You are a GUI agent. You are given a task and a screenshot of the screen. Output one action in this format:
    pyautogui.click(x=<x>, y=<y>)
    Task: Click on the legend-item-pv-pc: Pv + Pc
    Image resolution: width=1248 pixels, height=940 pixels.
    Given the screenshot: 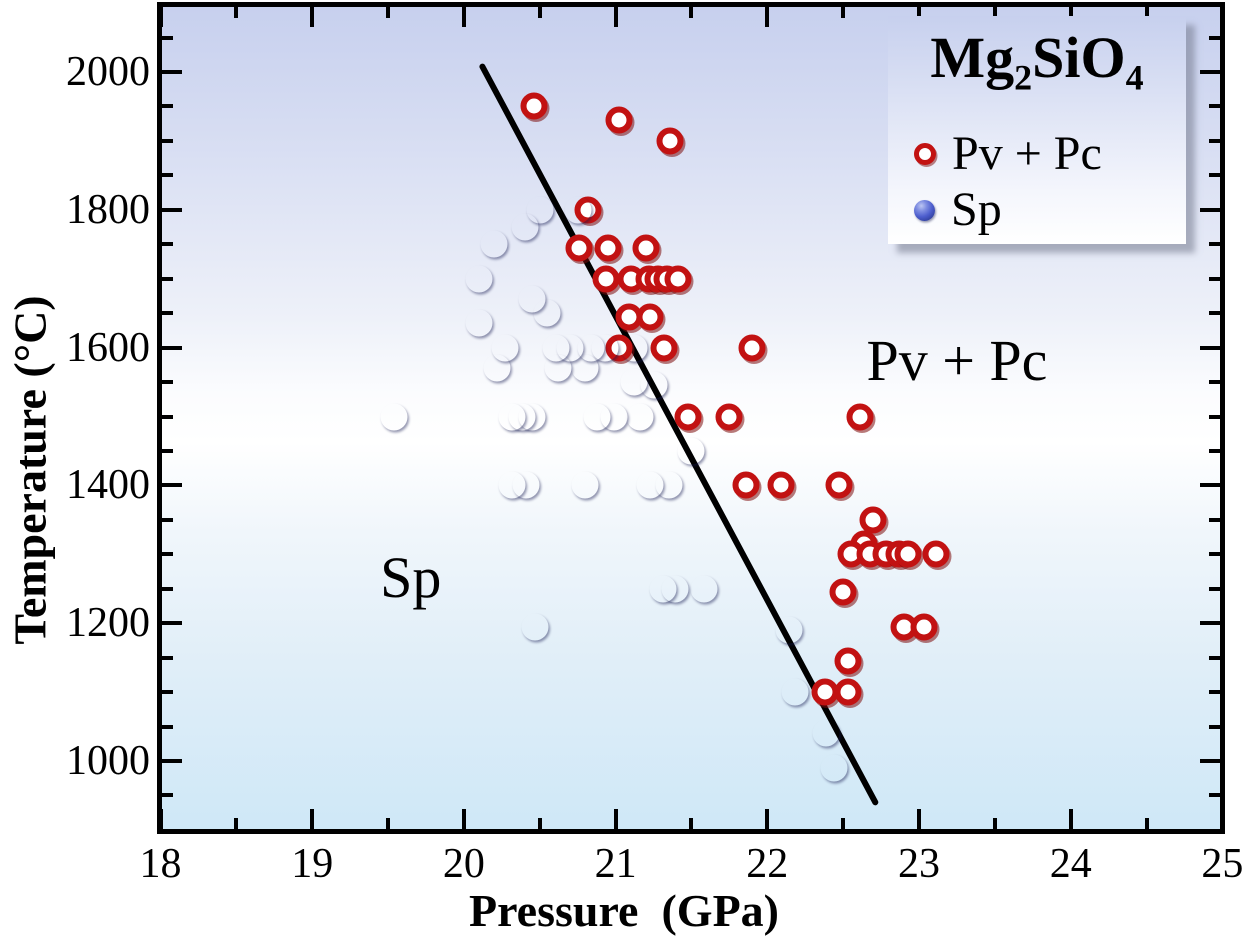 What is the action you would take?
    pyautogui.click(x=1008, y=154)
    